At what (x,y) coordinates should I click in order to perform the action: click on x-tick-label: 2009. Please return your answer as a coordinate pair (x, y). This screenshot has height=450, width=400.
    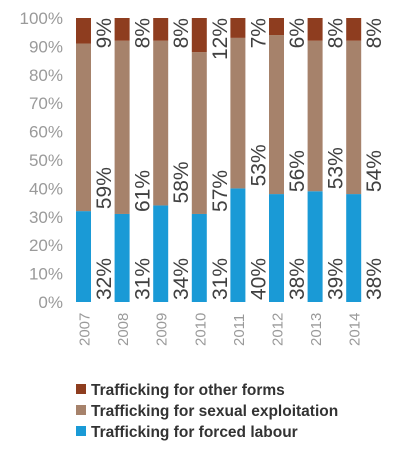
    Looking at the image, I should click on (162, 329).